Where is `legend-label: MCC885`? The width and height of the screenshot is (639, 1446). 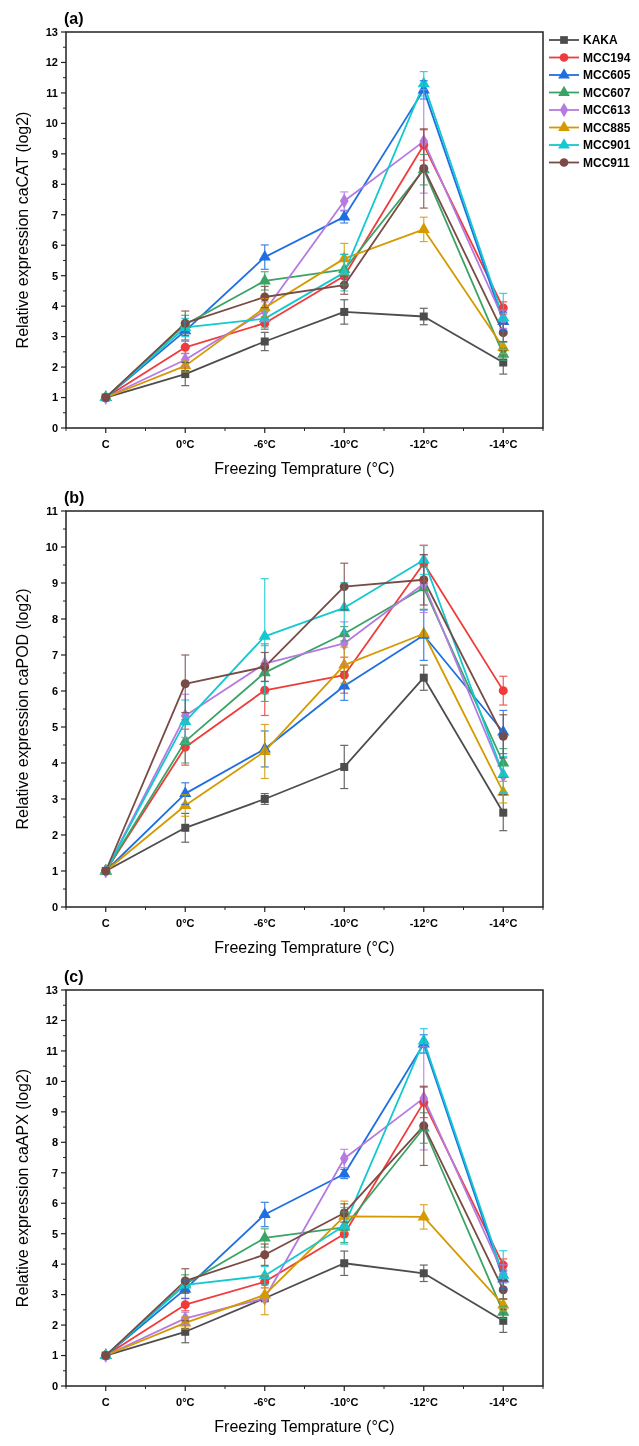 legend-label: MCC885 is located at coordinates (607, 127).